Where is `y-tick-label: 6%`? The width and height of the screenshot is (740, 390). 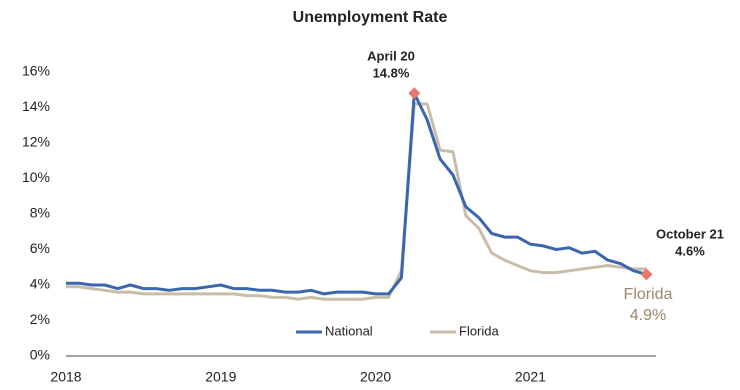
y-tick-label: 6% is located at coordinates (40, 248).